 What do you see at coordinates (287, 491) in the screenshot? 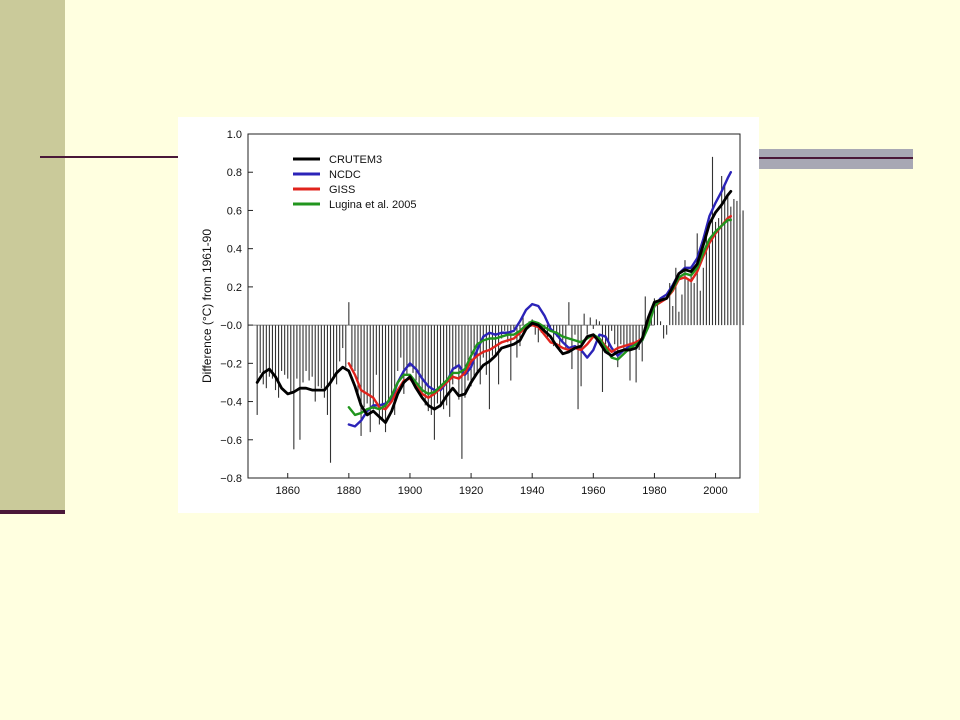
I see `x-tick-label-1860: 1860` at bounding box center [287, 491].